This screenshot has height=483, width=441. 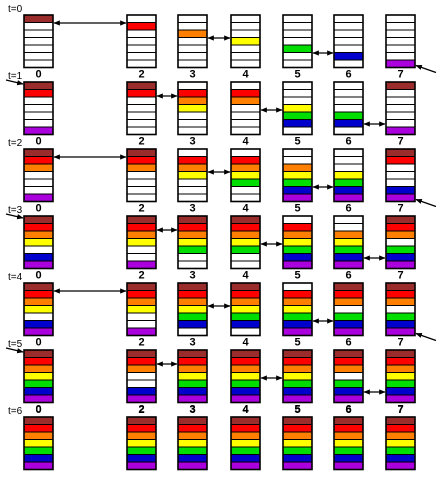 What do you see at coordinates (297, 248) in the screenshot?
I see `node-stack: 5` at bounding box center [297, 248].